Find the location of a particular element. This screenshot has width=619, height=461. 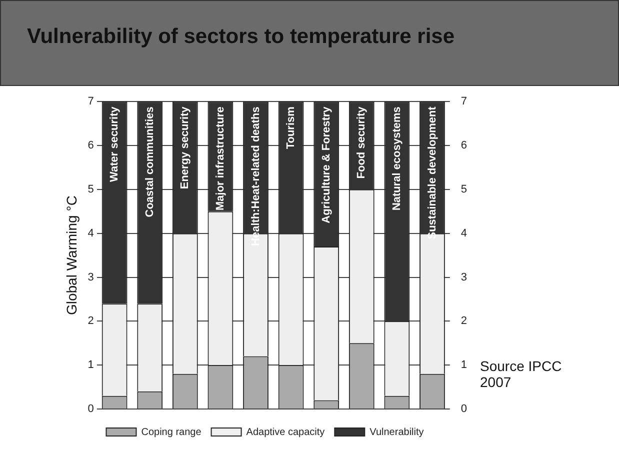

y2-tick-label: 1 is located at coordinates (464, 365).